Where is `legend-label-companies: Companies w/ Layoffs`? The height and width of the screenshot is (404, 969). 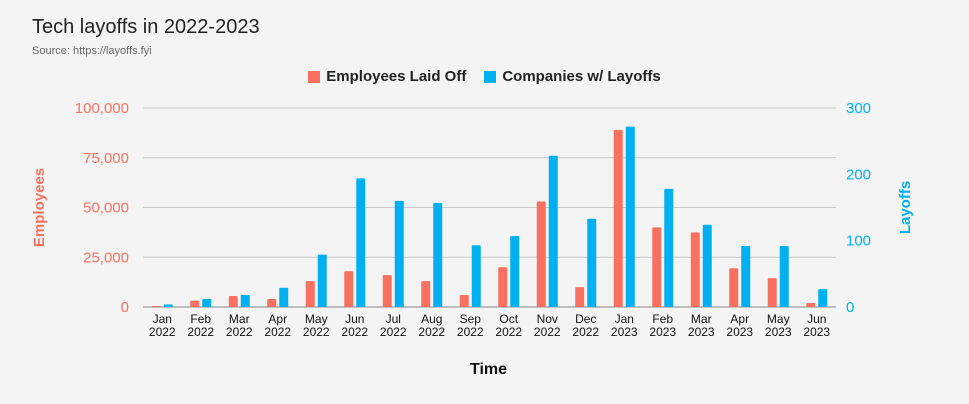 legend-label-companies: Companies w/ Layoffs is located at coordinates (581, 76).